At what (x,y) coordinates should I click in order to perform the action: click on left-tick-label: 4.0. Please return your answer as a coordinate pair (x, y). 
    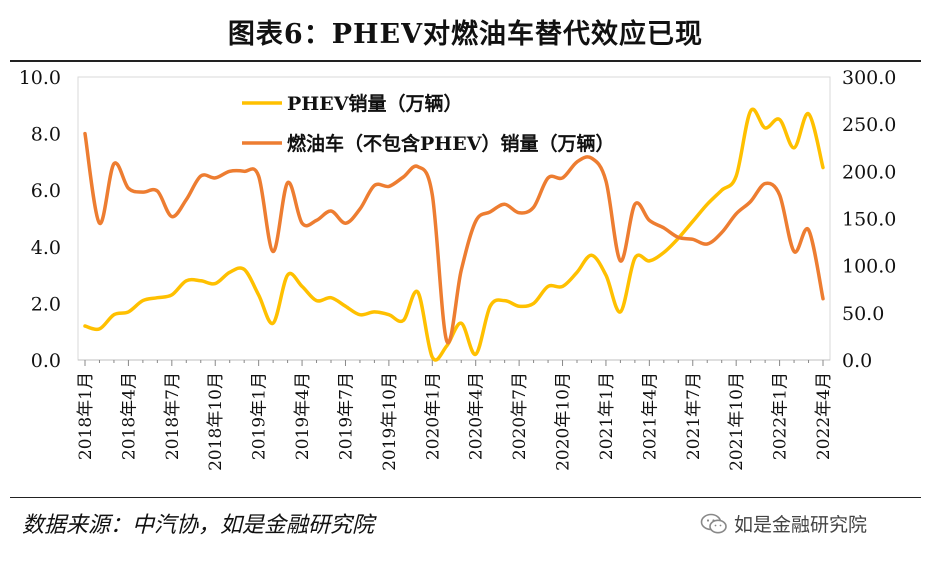
    Looking at the image, I should click on (46, 248).